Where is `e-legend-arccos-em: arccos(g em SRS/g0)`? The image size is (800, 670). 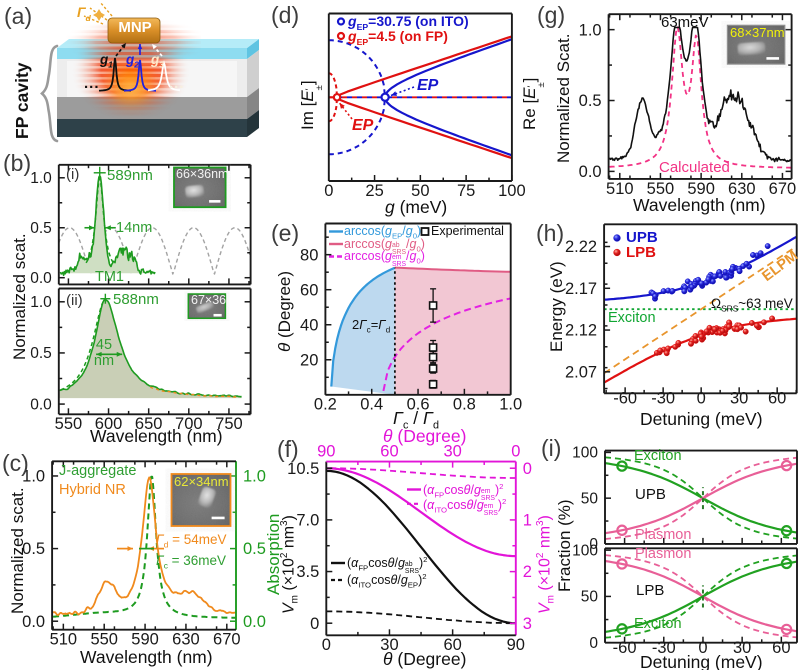
e-legend-arccos-em: arccos(g em SRS/g0) is located at coordinates (384, 259).